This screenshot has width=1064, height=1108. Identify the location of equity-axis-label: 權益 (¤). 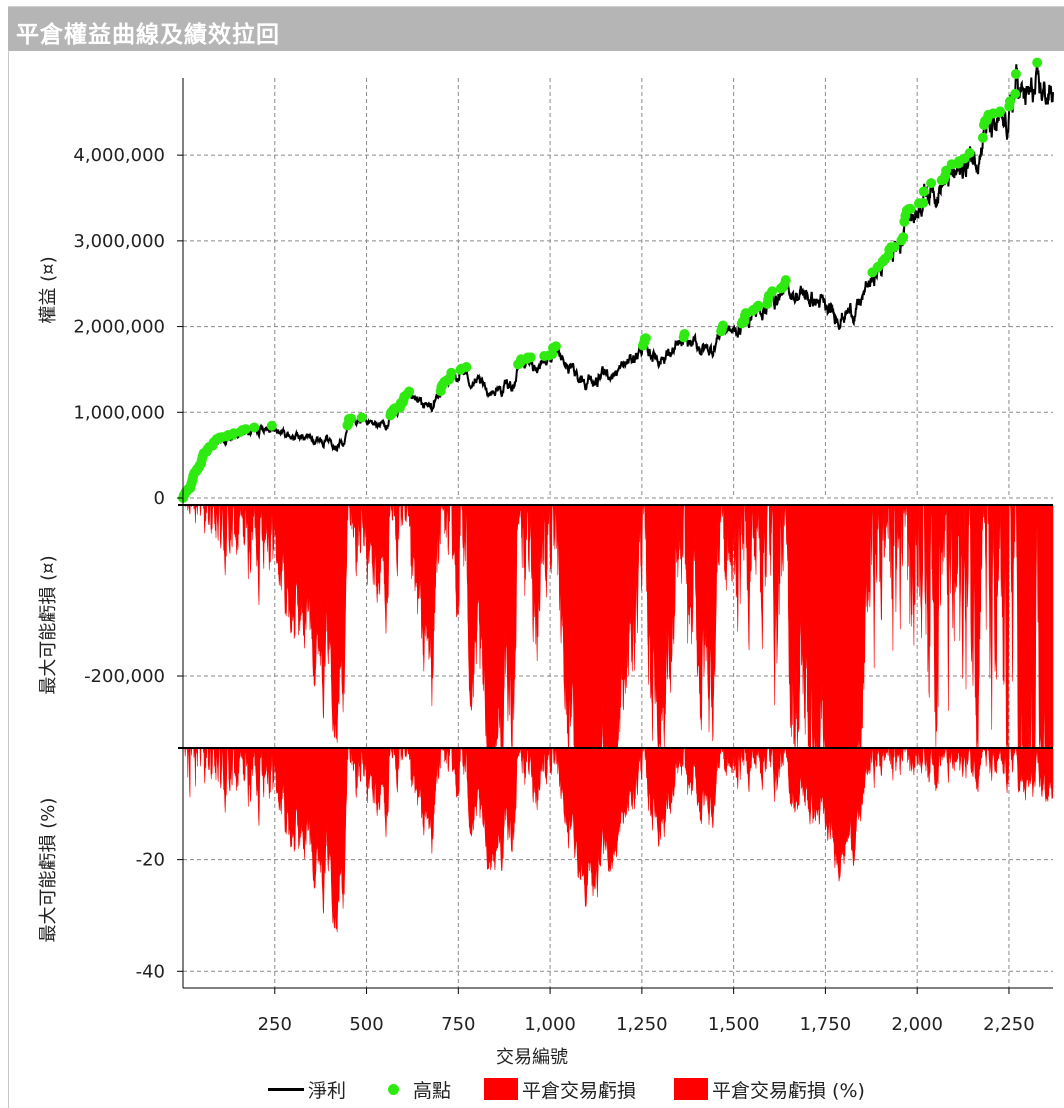
(48, 289).